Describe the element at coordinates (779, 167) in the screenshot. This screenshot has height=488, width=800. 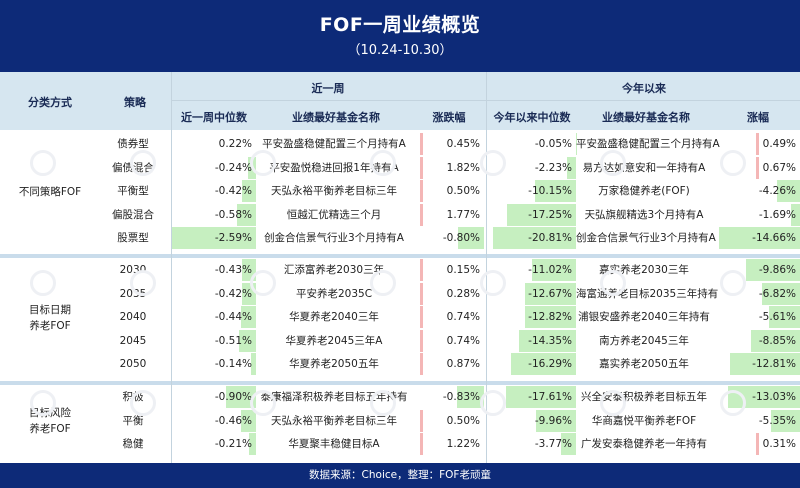
I see `ytd-change-cell: 0.67%` at that location.